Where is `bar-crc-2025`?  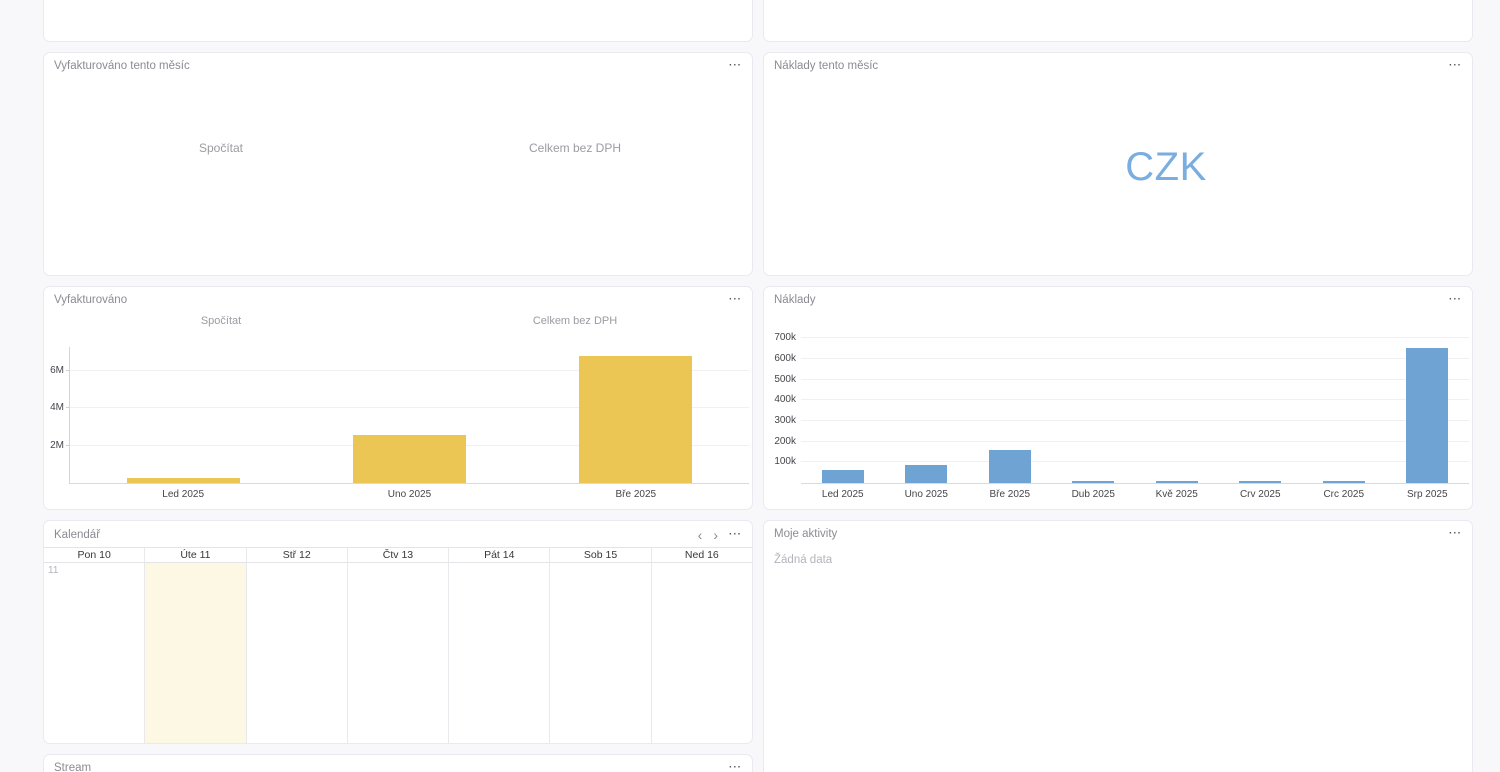 bar-crc-2025 is located at coordinates (1343, 482).